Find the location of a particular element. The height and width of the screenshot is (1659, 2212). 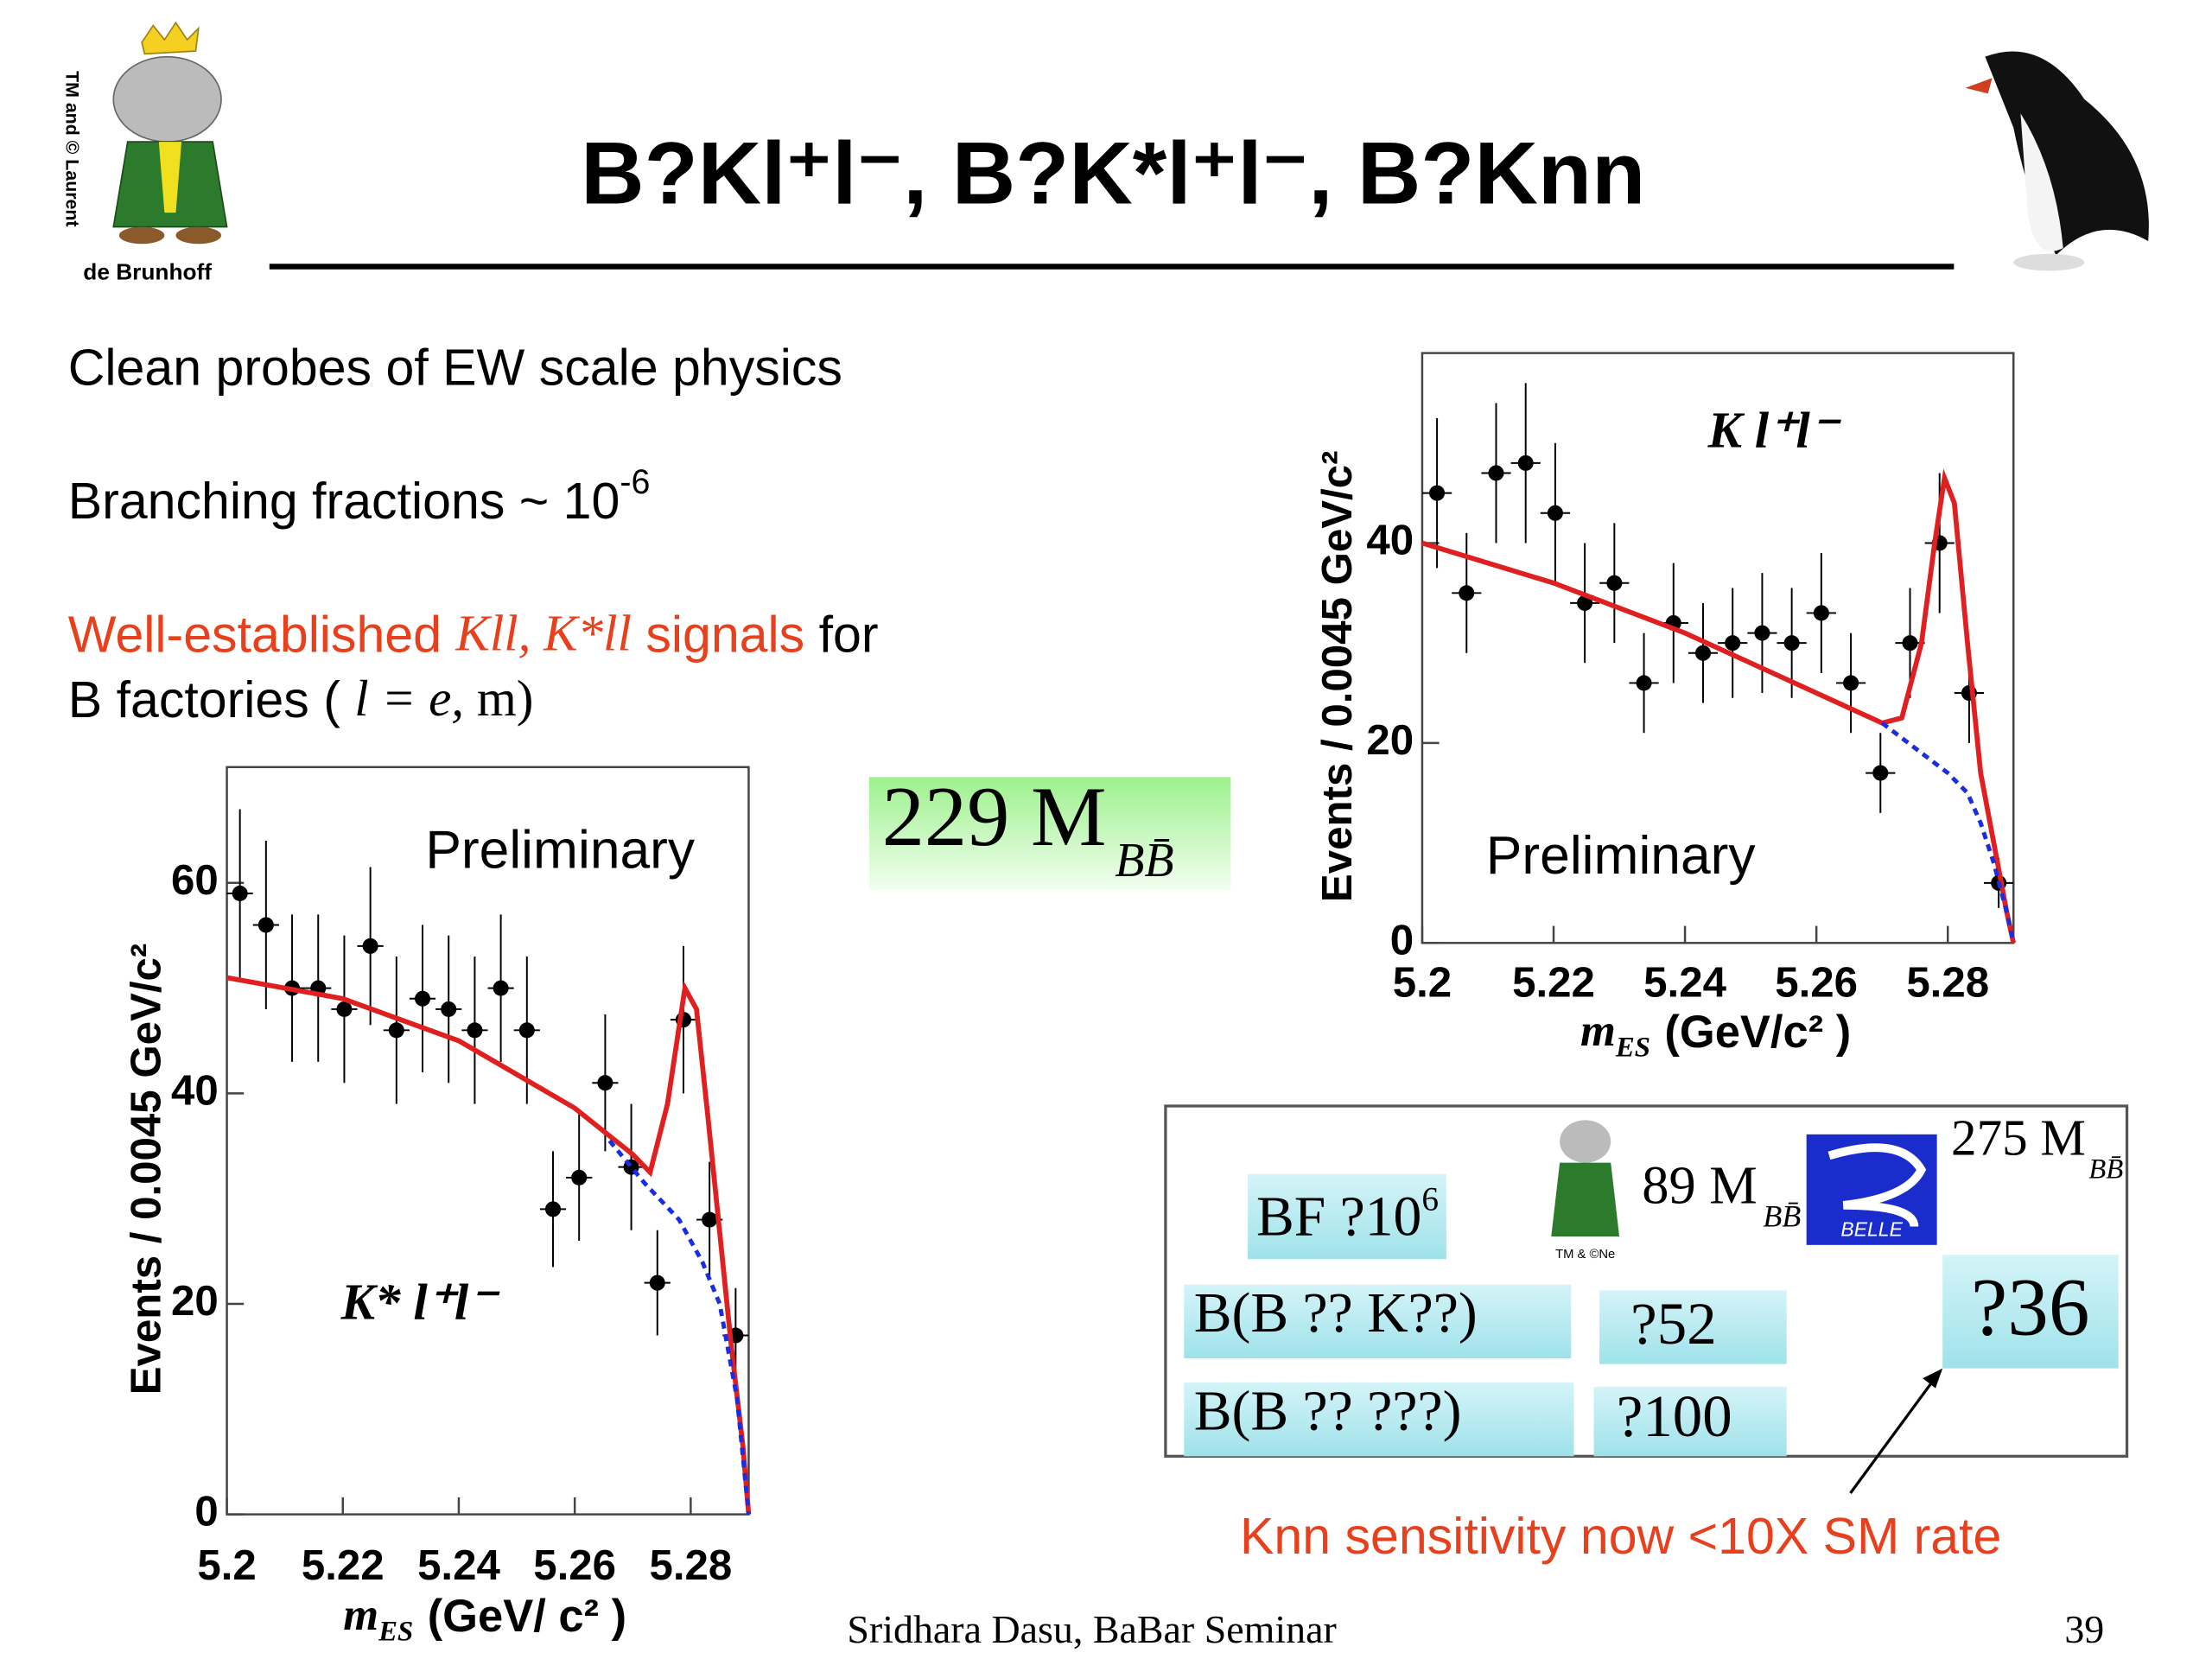

preliminary-label: Preliminary is located at coordinates (560, 850).